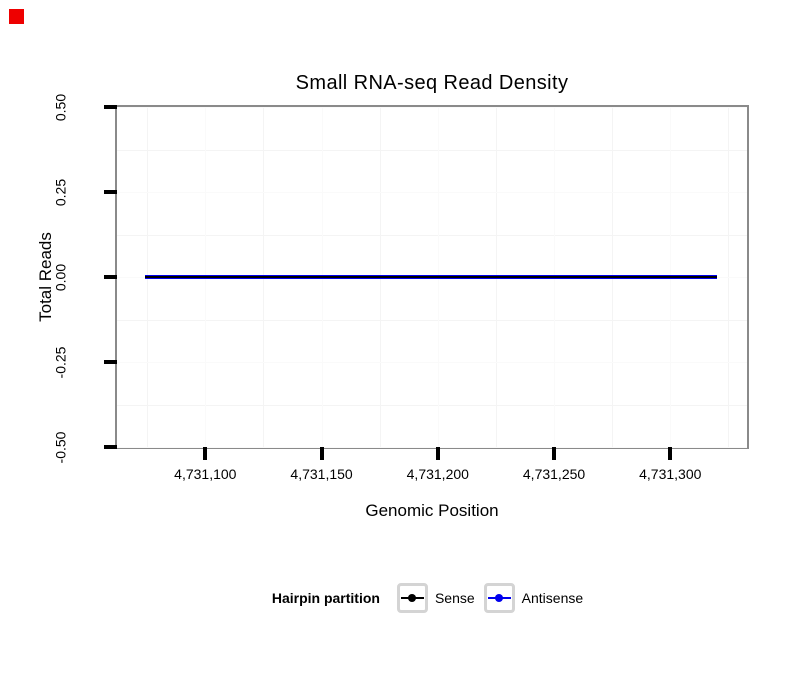  Describe the element at coordinates (205, 474) in the screenshot. I see `x-axis-tick-label: 4,731,100` at that location.